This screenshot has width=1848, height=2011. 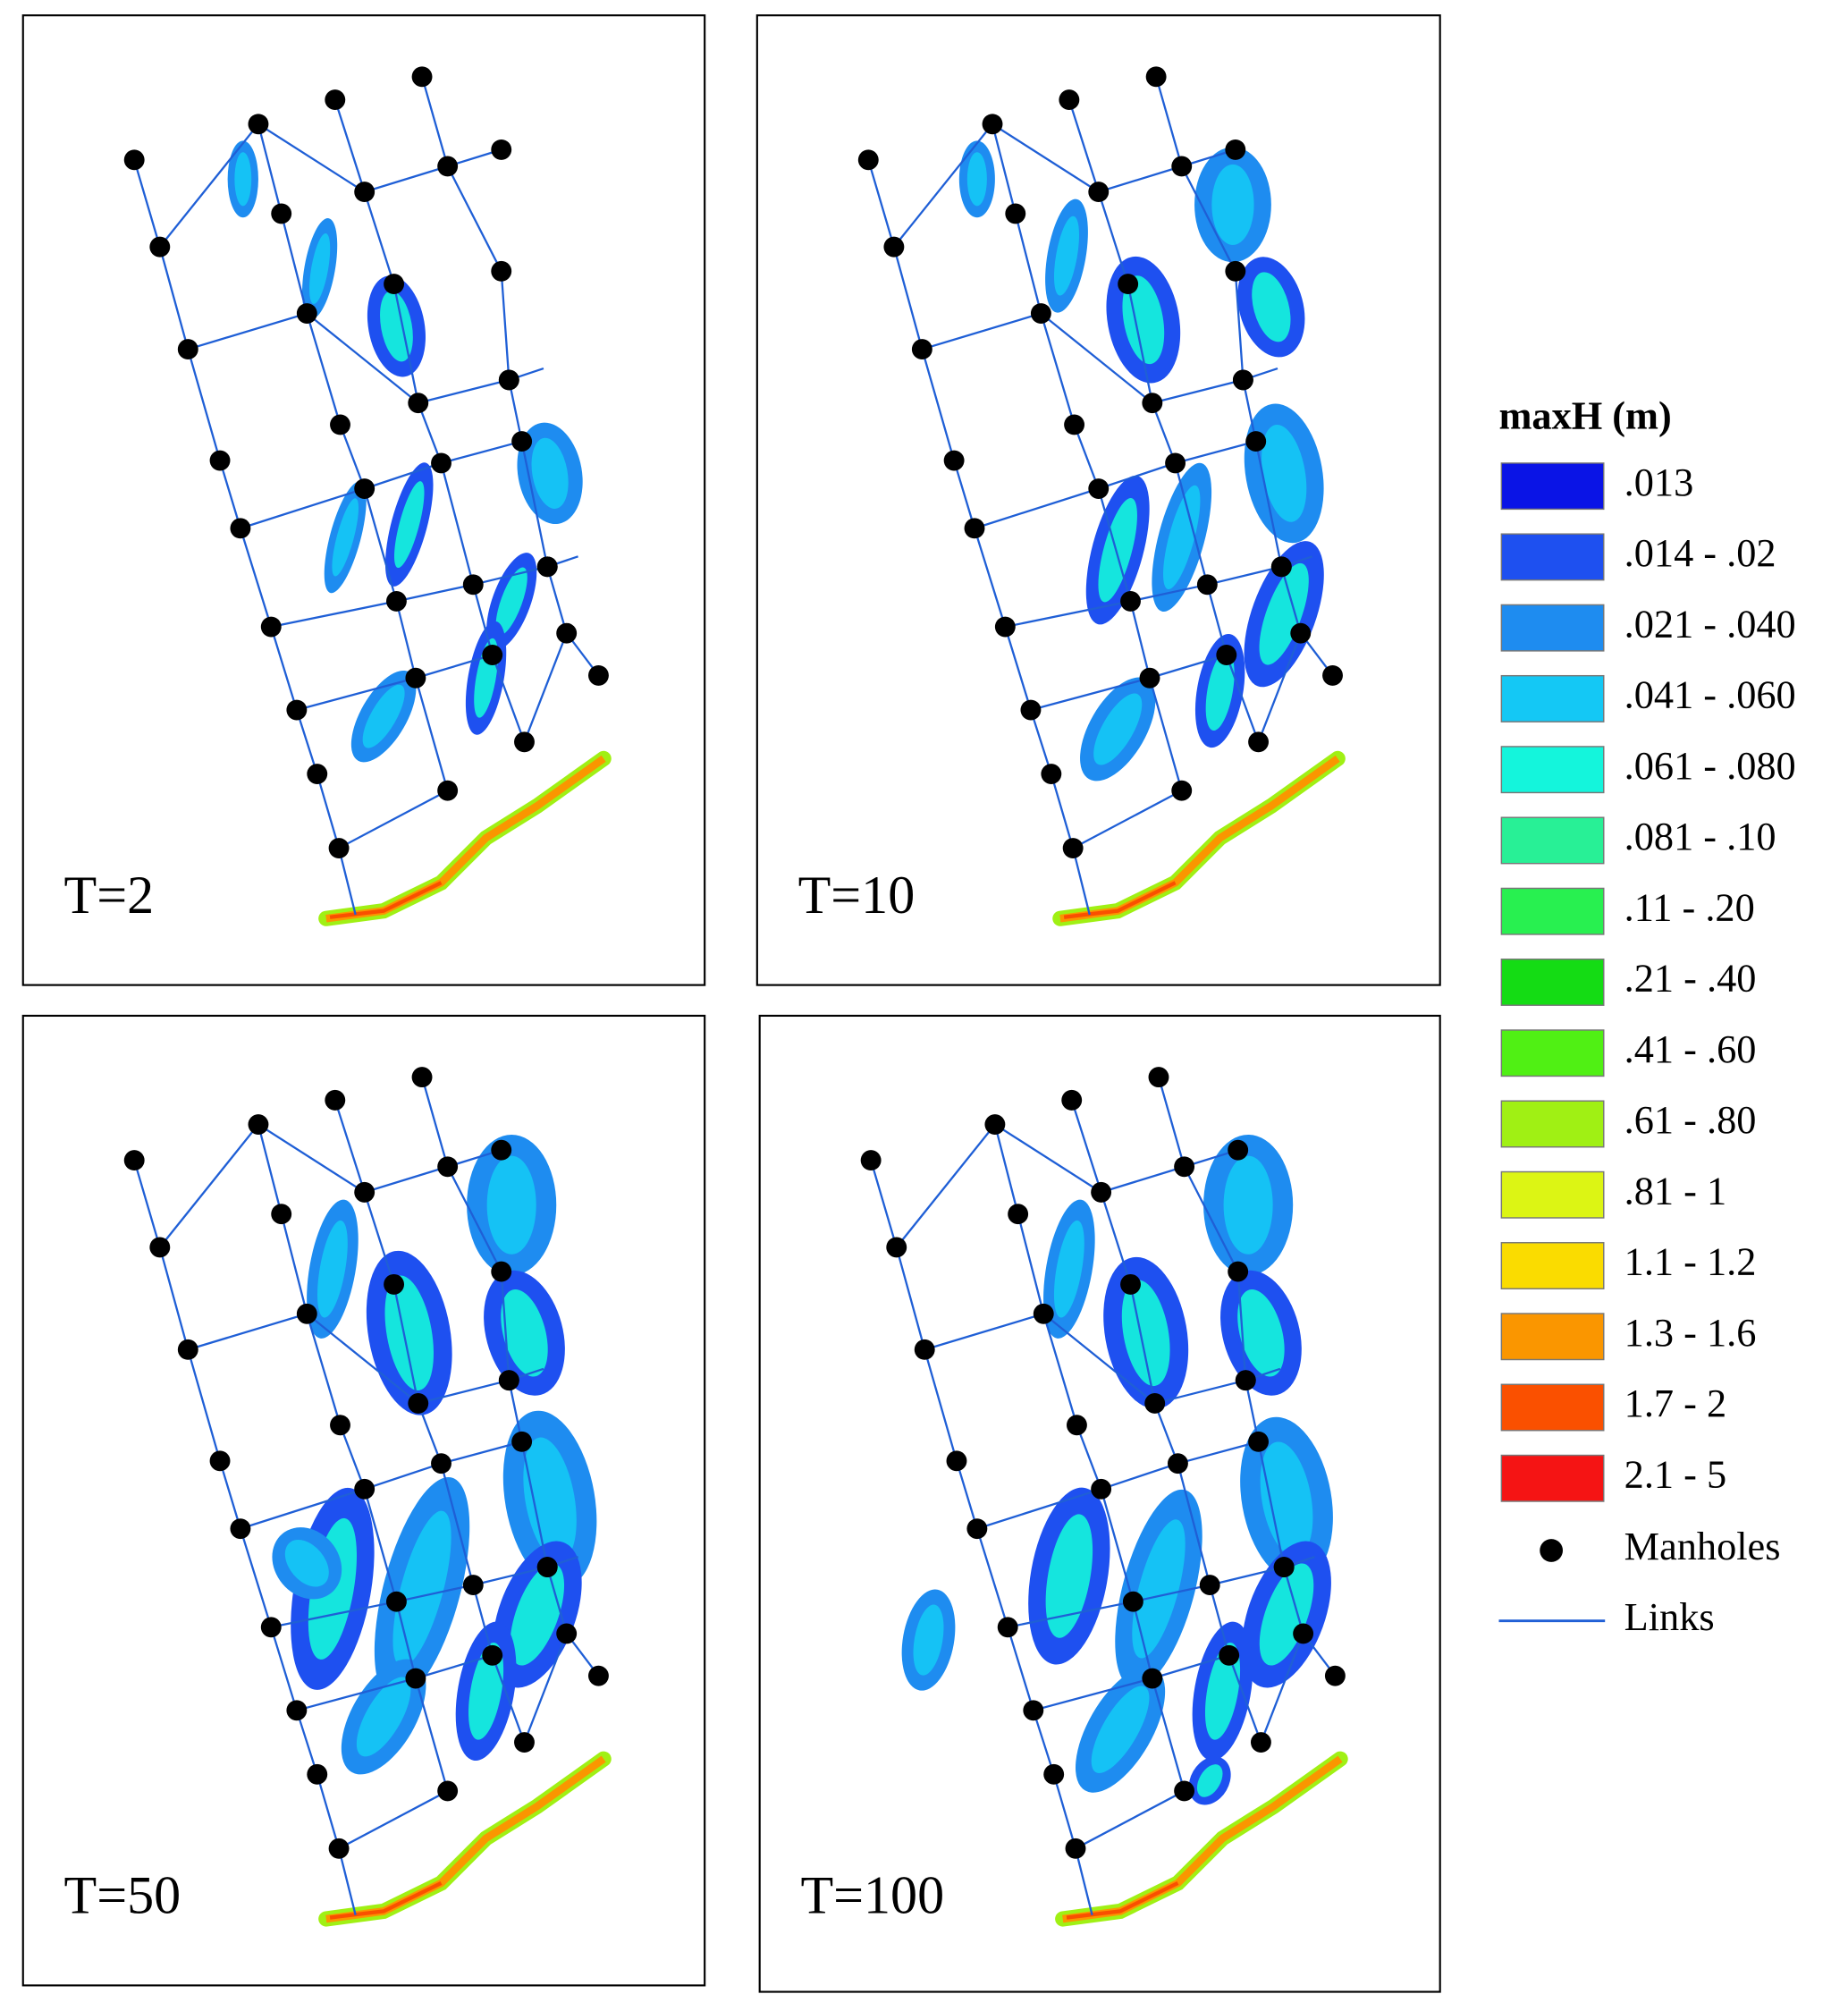 What do you see at coordinates (1710, 694) in the screenshot?
I see `legend-label: .041 - .060` at bounding box center [1710, 694].